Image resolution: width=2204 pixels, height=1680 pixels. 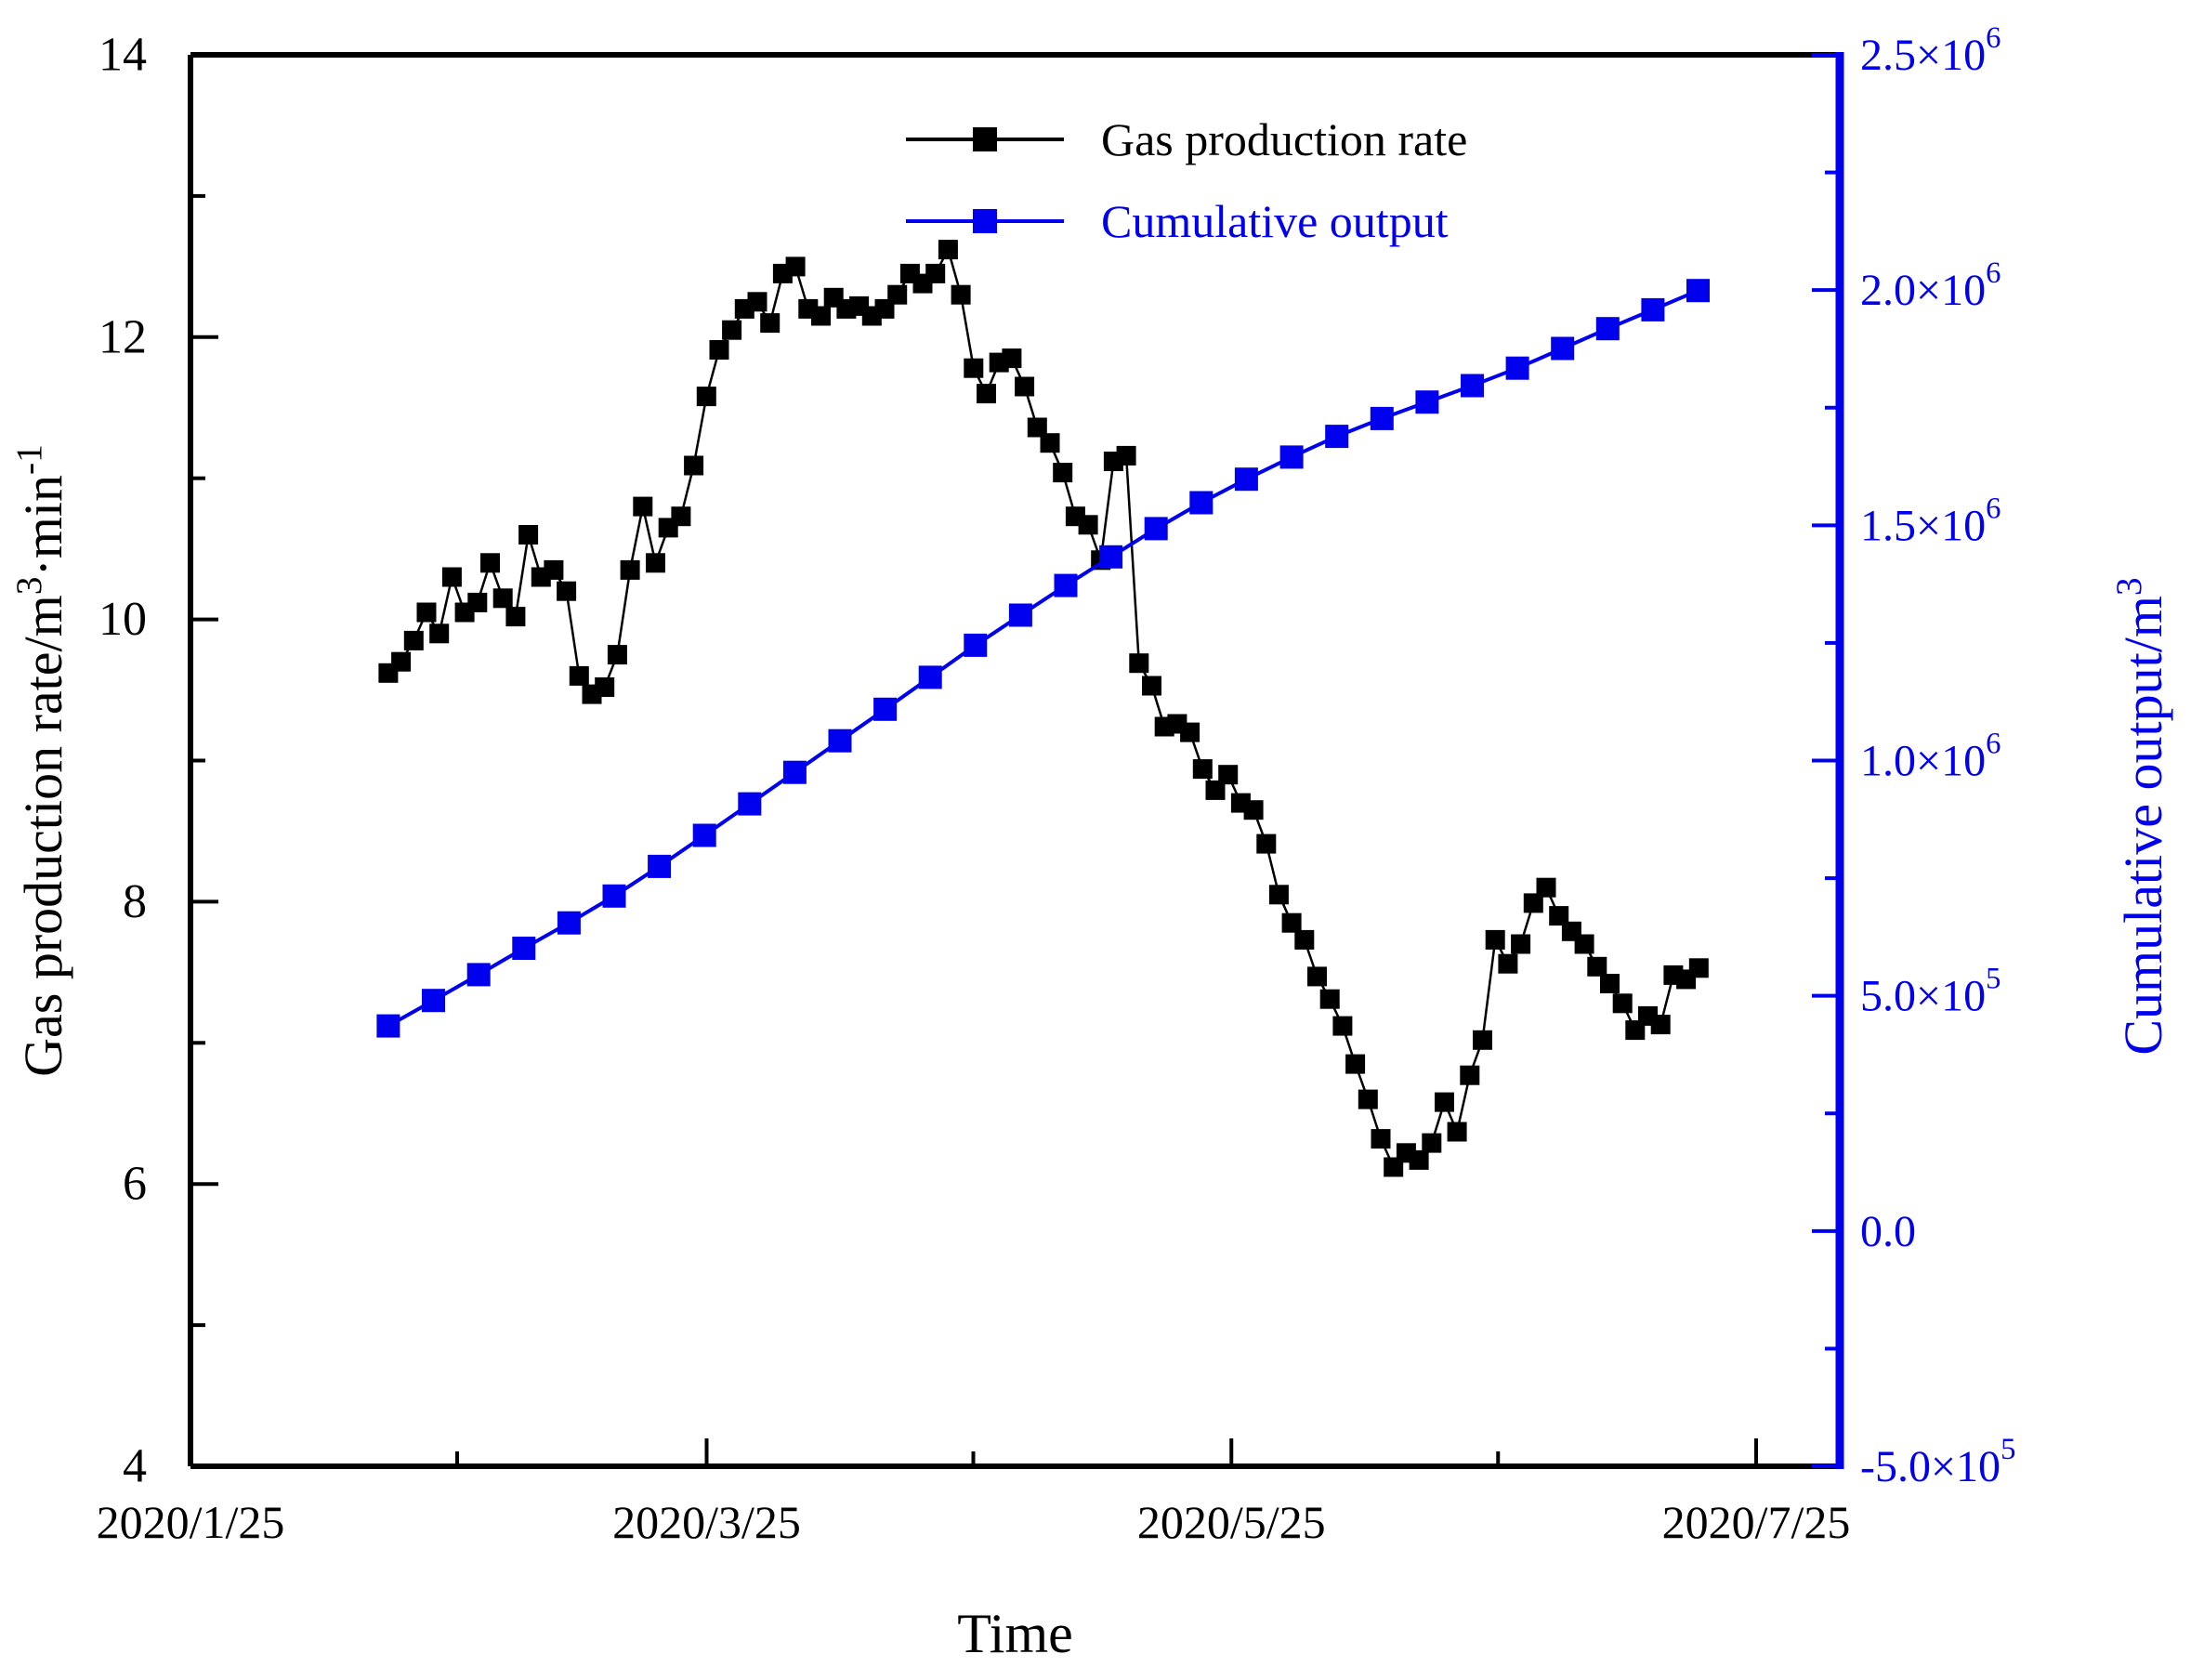 What do you see at coordinates (1284, 139) in the screenshot?
I see `legend-label-gas-production-rate: Gas production rate` at bounding box center [1284, 139].